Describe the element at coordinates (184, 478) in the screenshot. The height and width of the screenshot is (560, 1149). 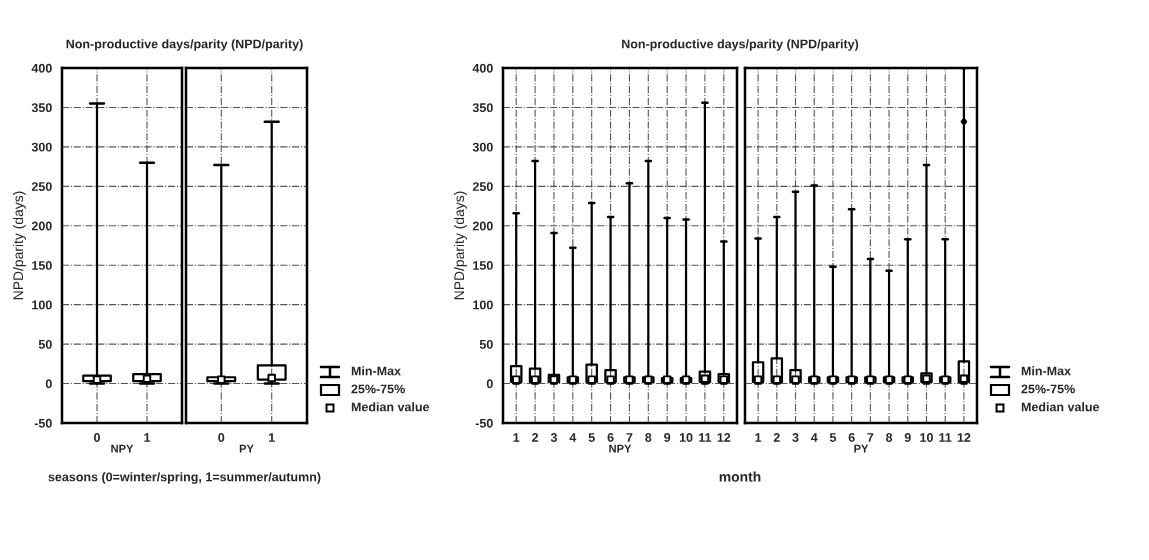
I see `text: seasons (0=winter/spring, 1=summer/autumn)` at that location.